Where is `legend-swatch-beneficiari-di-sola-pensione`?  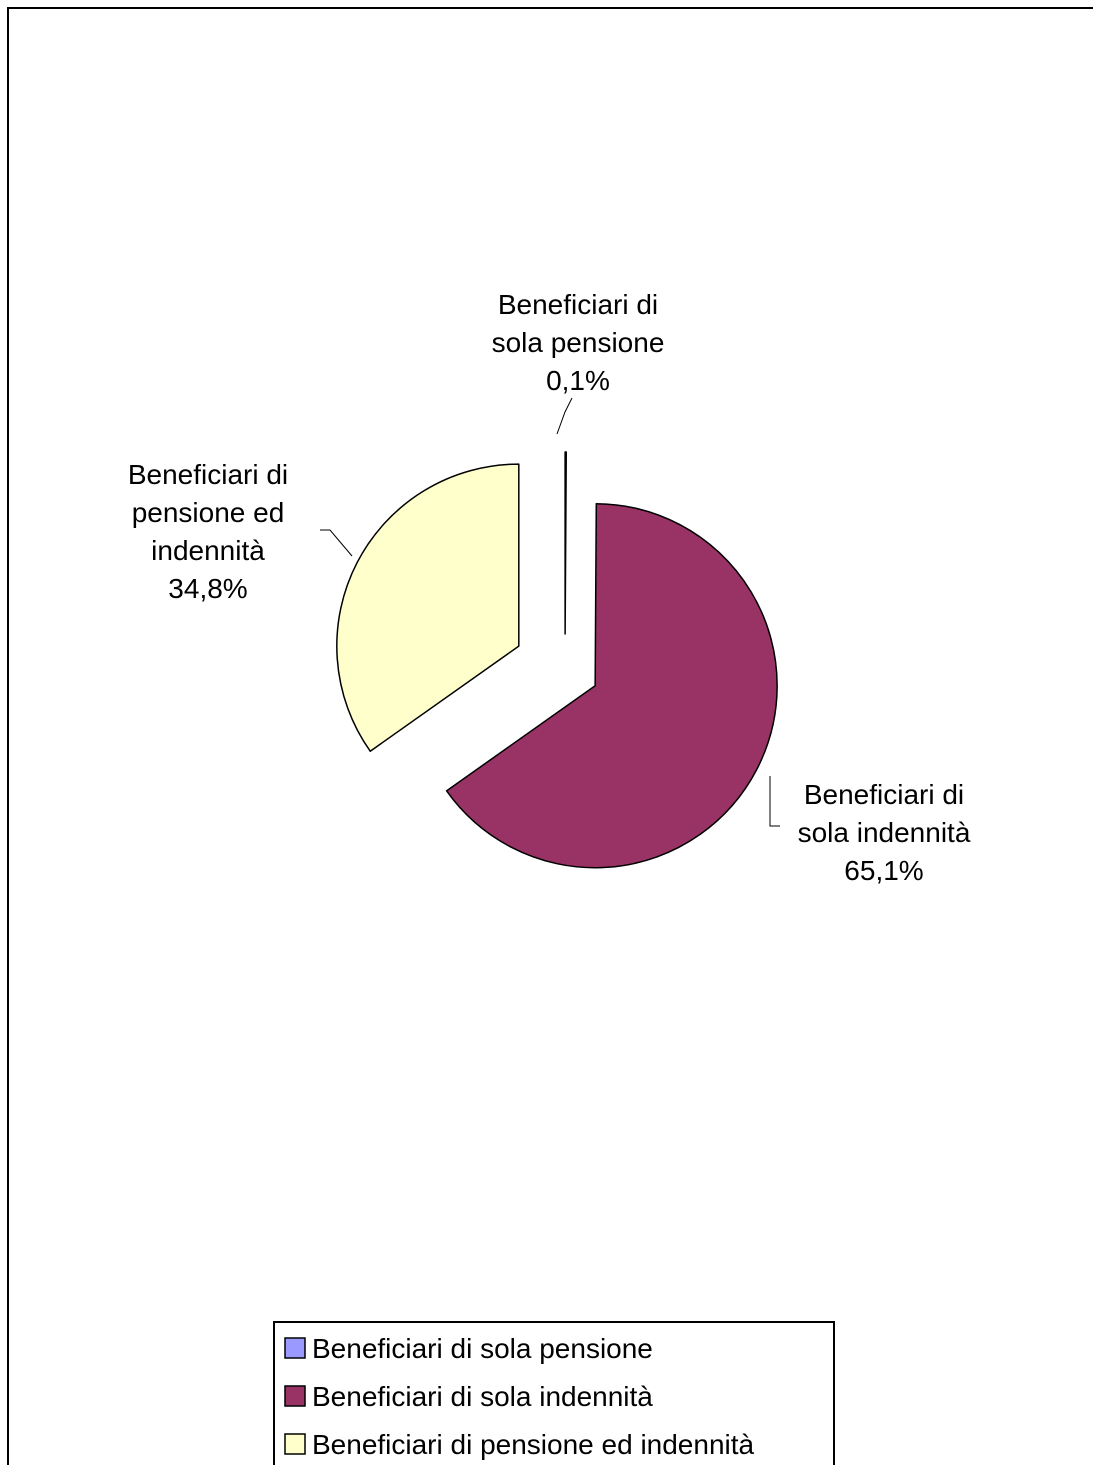 legend-swatch-beneficiari-di-sola-pensione is located at coordinates (295, 1348).